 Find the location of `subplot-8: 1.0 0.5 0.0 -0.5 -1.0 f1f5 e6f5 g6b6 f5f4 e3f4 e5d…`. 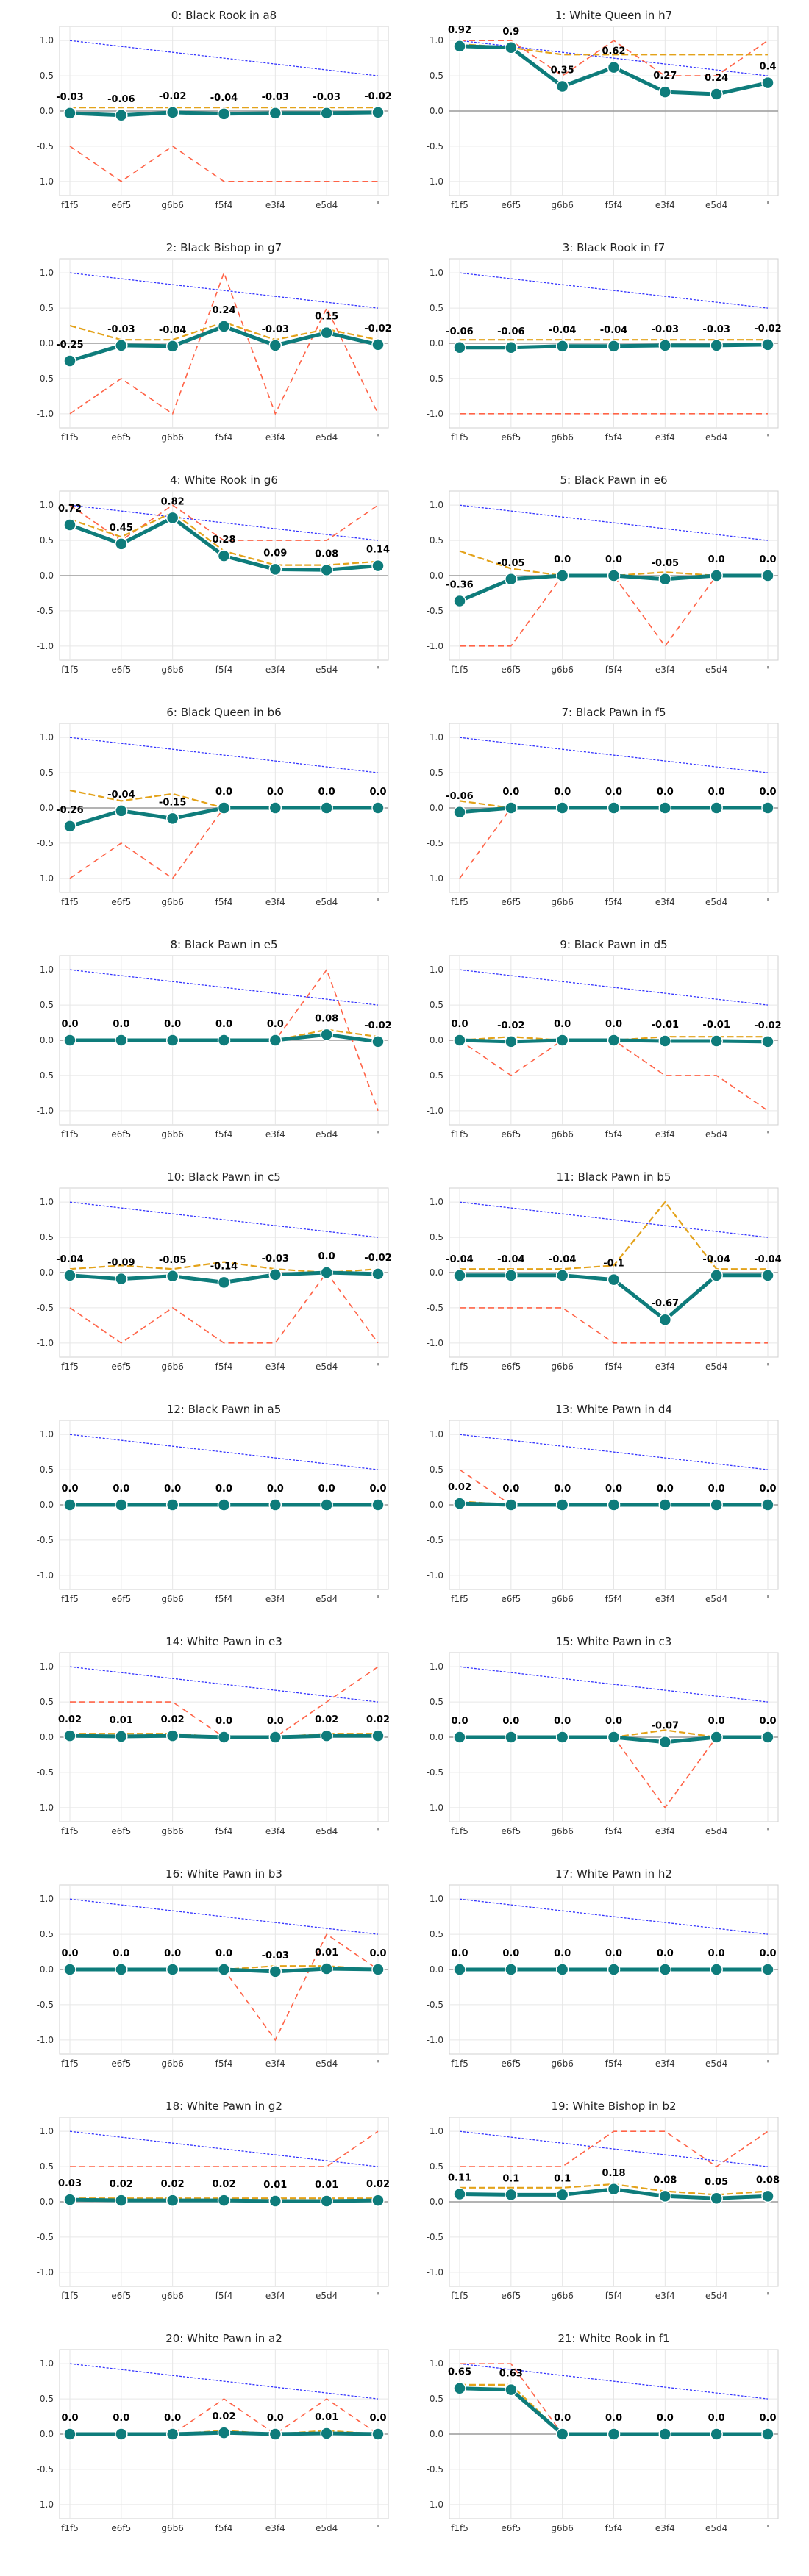

subplot-8: 1.0 0.5 0.0 -0.5 -1.0 f1f5 e6f5 g6b6 f5f4 e3f4 e5d… is located at coordinates (214, 1038).